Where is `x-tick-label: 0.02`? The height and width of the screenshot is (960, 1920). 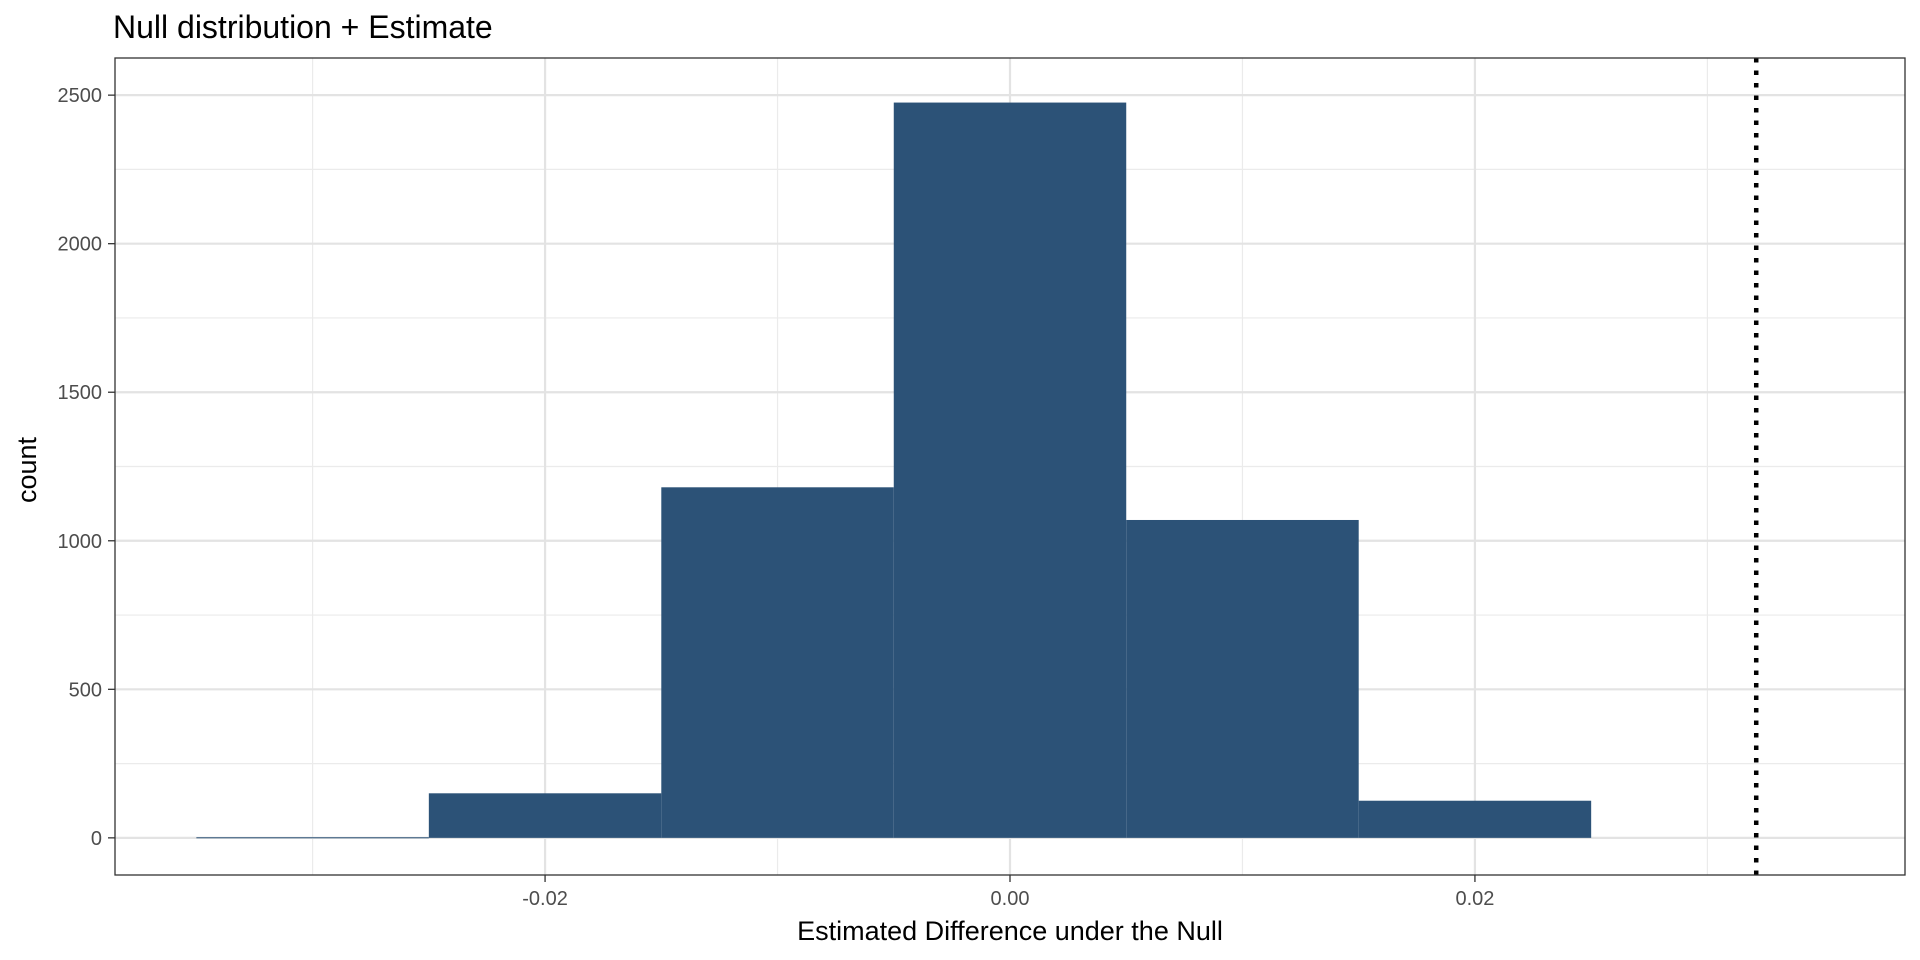 x-tick-label: 0.02 is located at coordinates (1474, 899).